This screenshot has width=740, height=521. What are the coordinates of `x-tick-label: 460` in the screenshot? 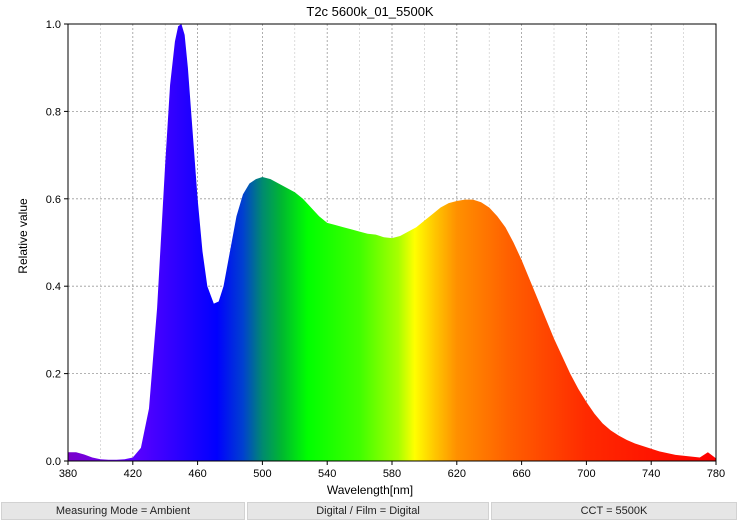 It's located at (197, 474).